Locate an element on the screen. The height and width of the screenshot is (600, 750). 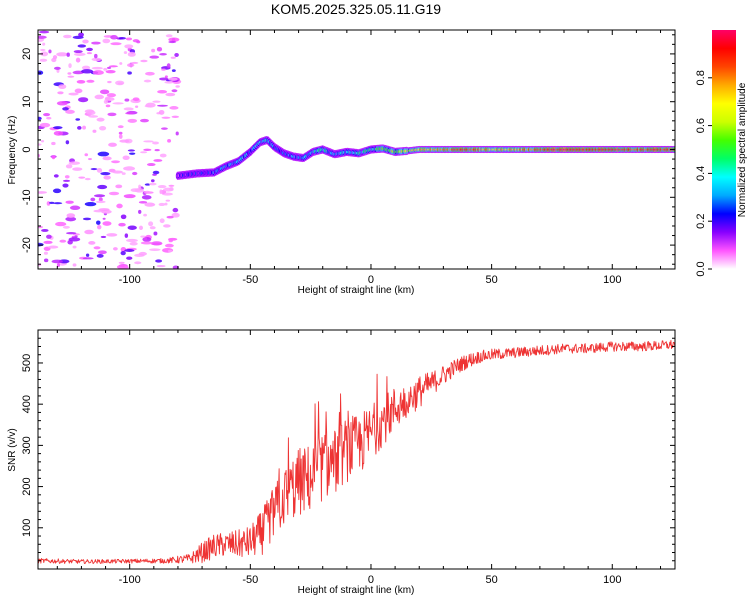
colorbar-tick-label: 0.6 is located at coordinates (701, 125).